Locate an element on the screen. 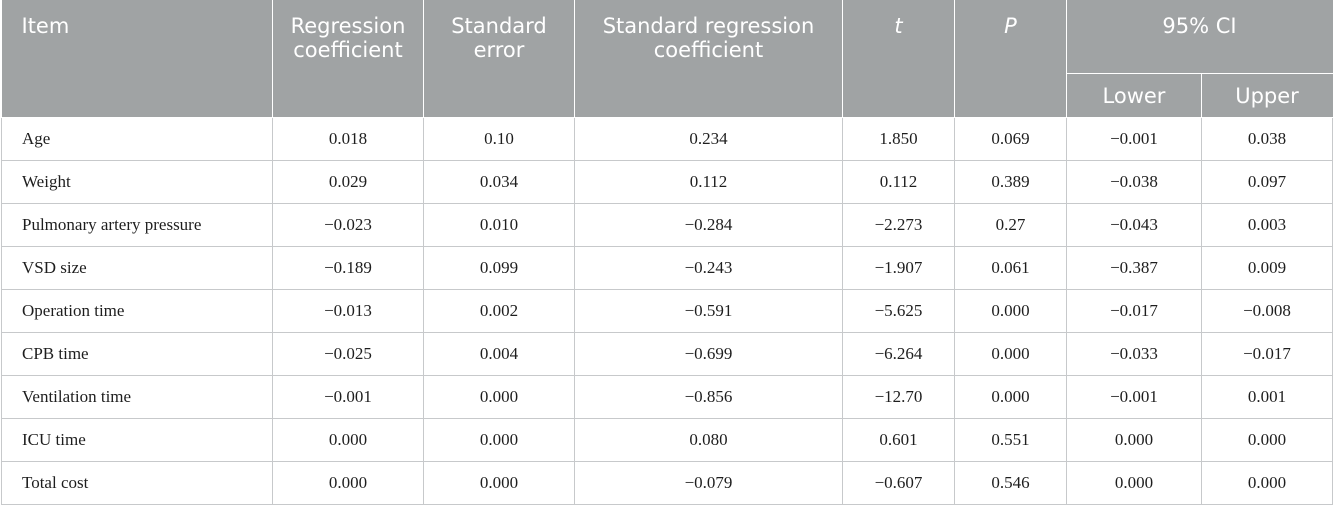 The height and width of the screenshot is (507, 1333). cell-ci-upper: 0.003 is located at coordinates (1267, 225).